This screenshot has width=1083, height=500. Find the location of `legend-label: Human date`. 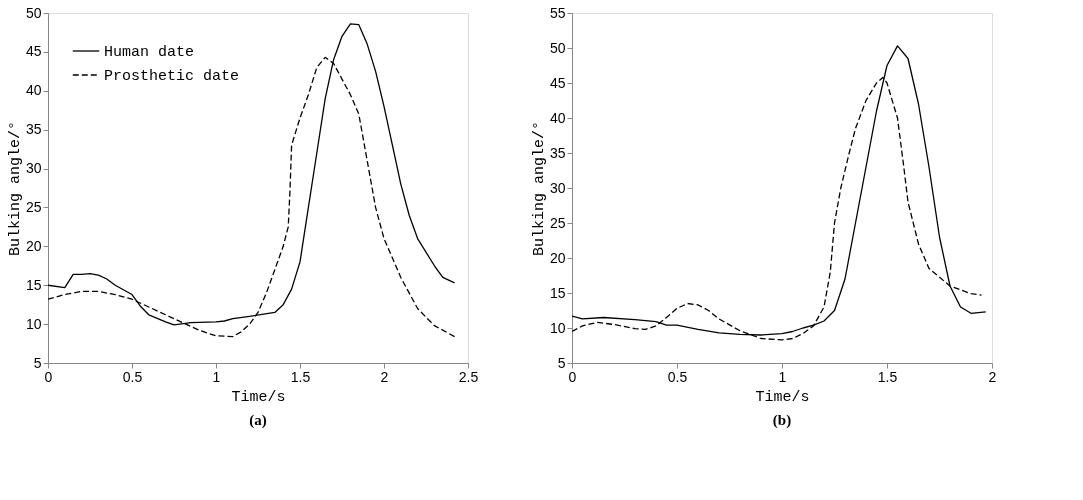

legend-label: Human date is located at coordinates (149, 52).